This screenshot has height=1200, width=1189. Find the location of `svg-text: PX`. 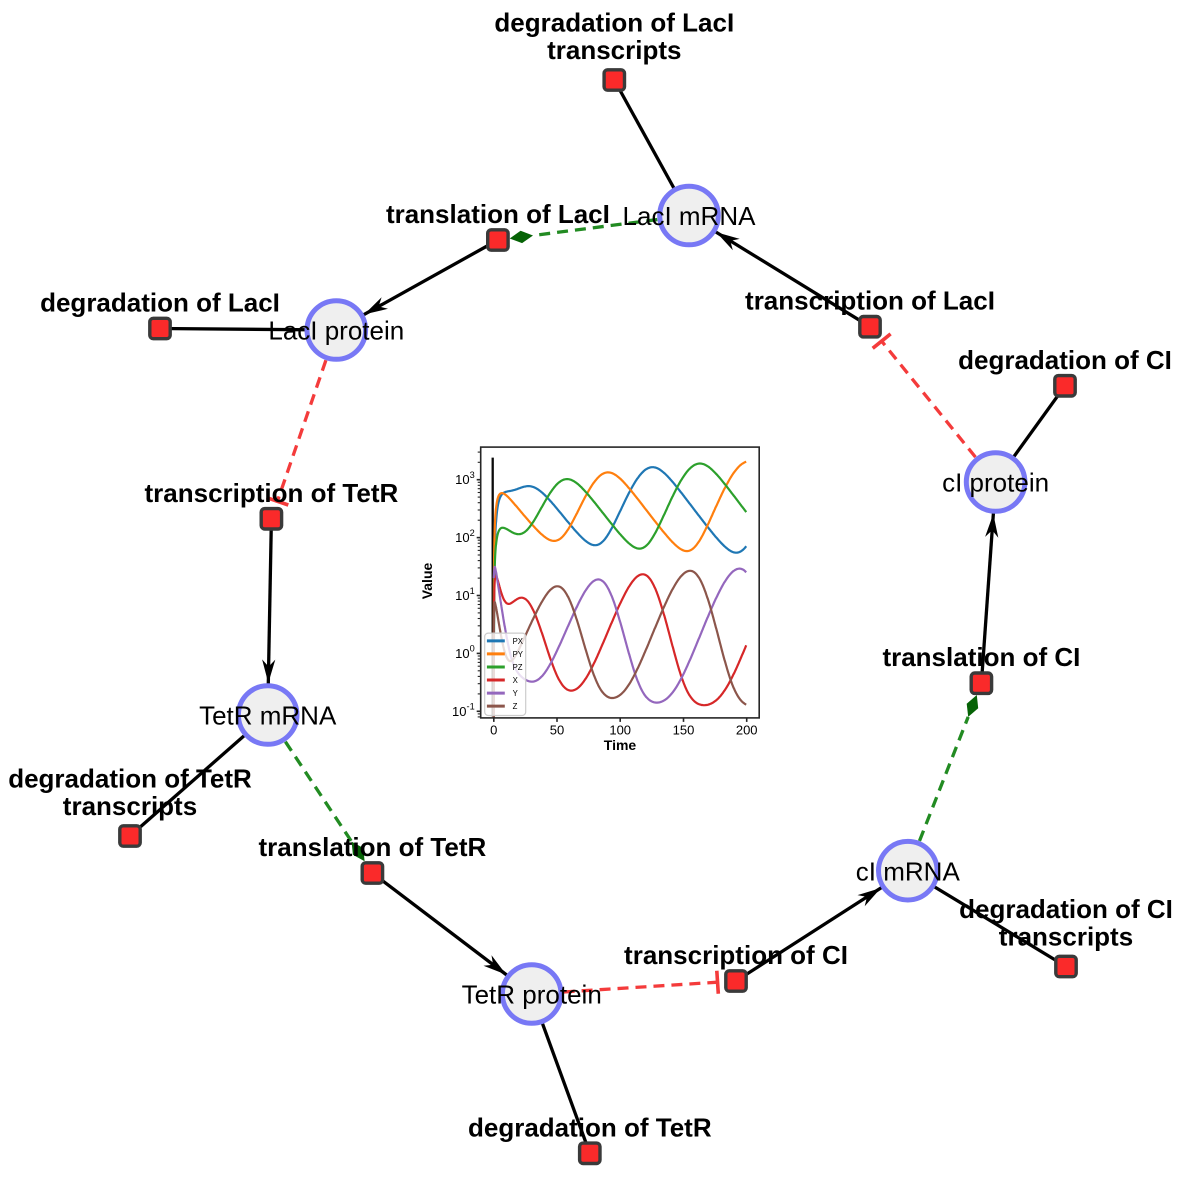

svg-text: PX is located at coordinates (518, 641).